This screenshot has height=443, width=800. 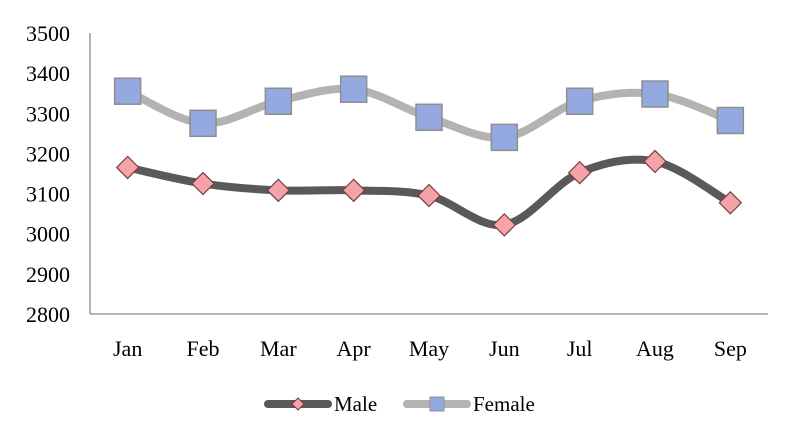 What do you see at coordinates (278, 348) in the screenshot?
I see `x-tick-label: Mar` at bounding box center [278, 348].